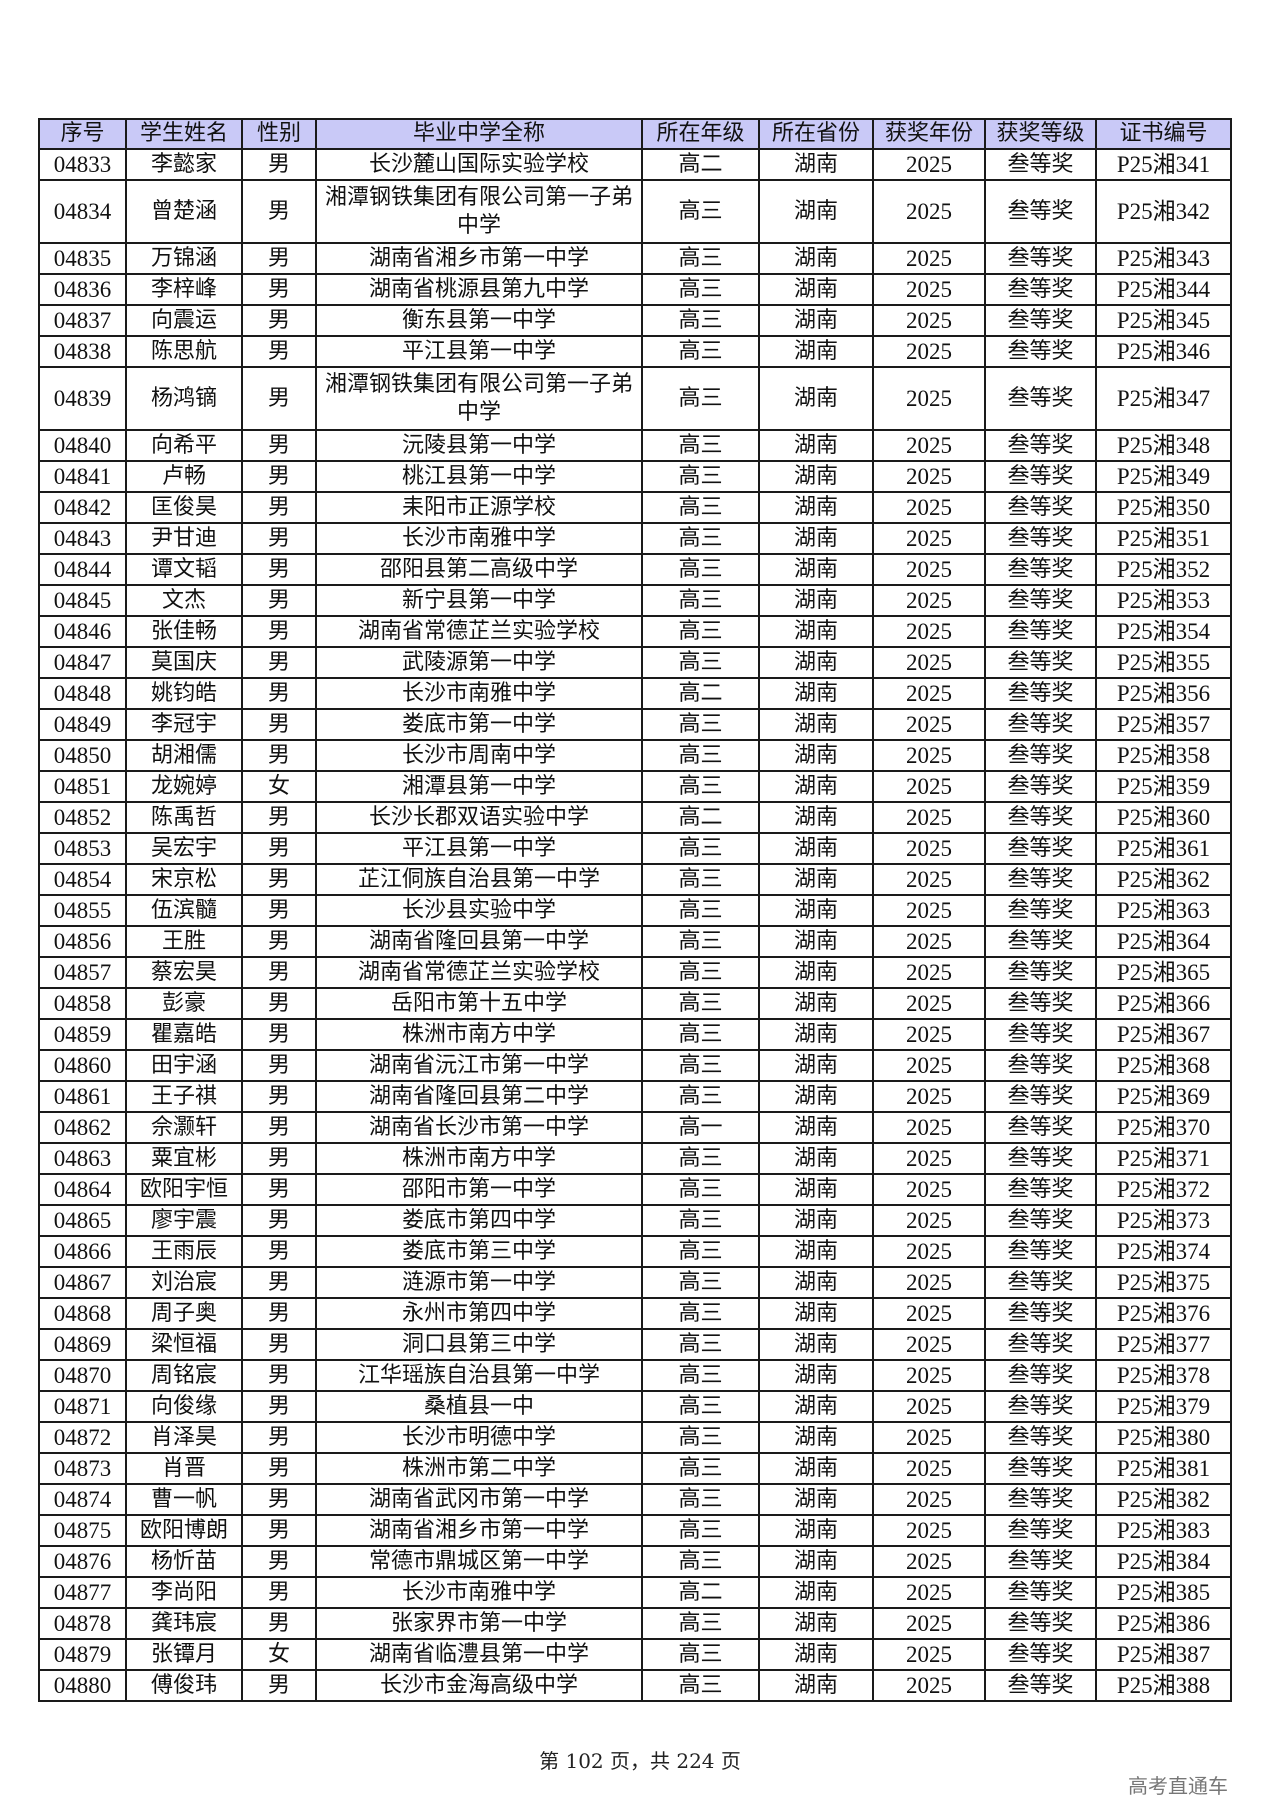 The width and height of the screenshot is (1280, 1811). What do you see at coordinates (635, 1096) in the screenshot?
I see `table-row: 04861 王子祺男湖南省隆回县第二中学 高三 湖南 2025 叁等奖 P25湘369` at bounding box center [635, 1096].